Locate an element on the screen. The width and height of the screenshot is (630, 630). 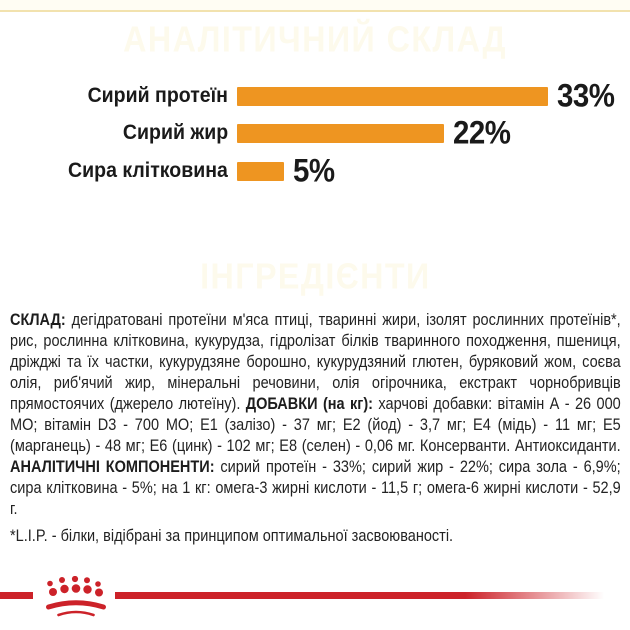
analytical-composition-header-band: АНАЛІТИЧНИЙ СКЛАД is located at coordinates (315, 40).